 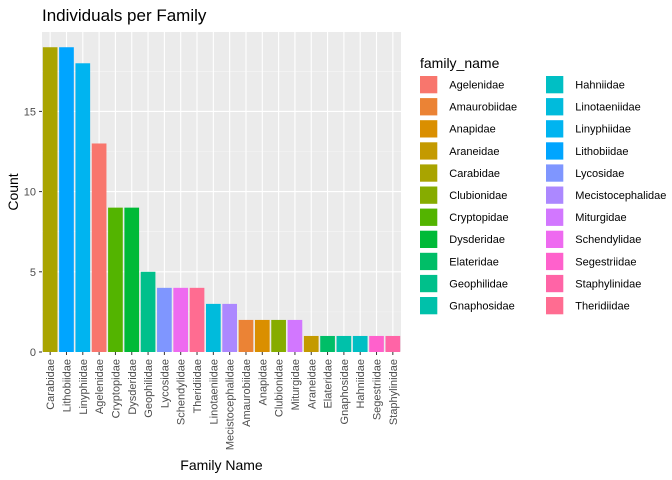 What do you see at coordinates (66, 199) in the screenshot?
I see `bar-lithobiidae` at bounding box center [66, 199].